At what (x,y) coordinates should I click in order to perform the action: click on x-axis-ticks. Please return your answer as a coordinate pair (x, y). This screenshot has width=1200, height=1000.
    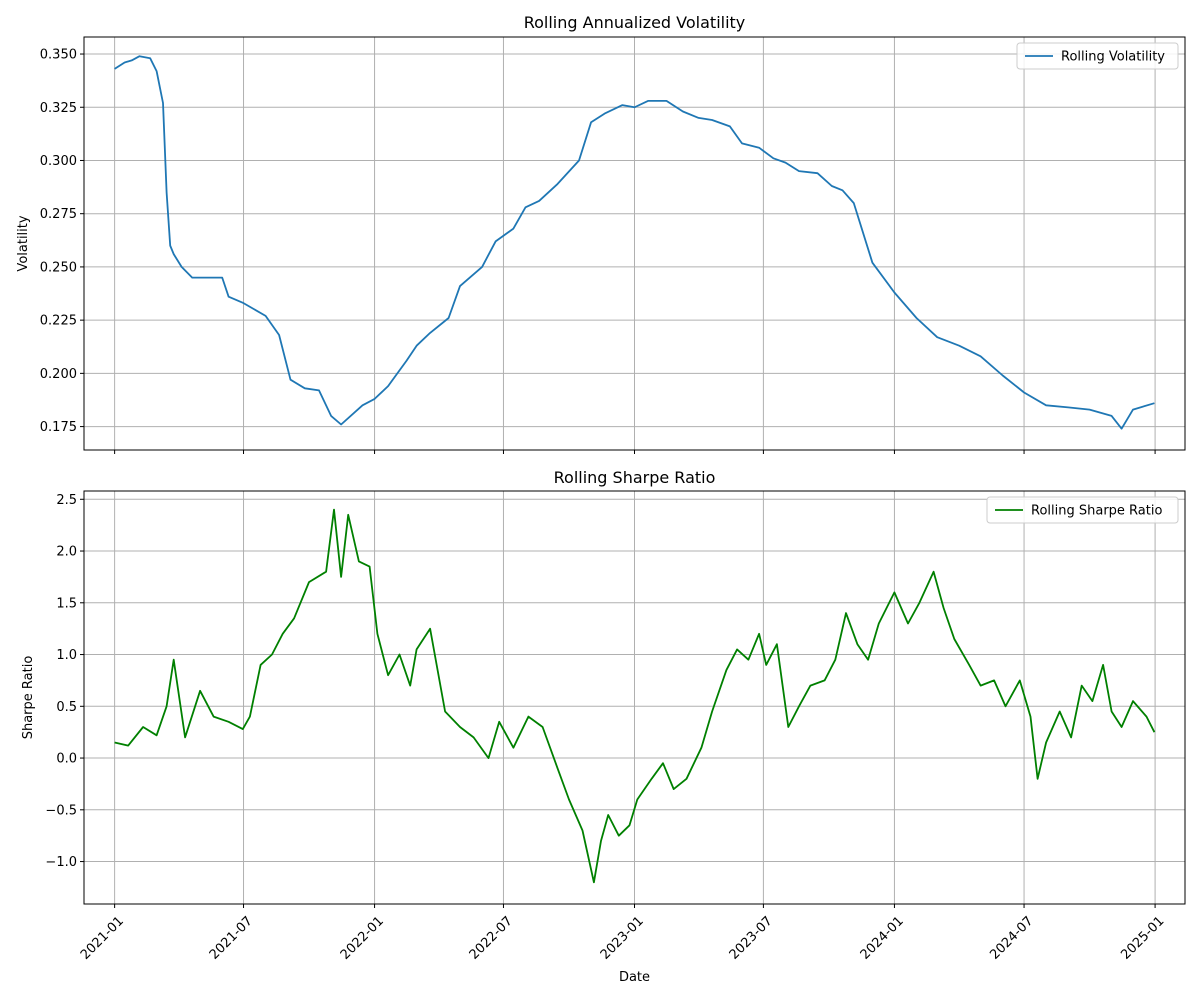
    Looking at the image, I should click on (635, 452).